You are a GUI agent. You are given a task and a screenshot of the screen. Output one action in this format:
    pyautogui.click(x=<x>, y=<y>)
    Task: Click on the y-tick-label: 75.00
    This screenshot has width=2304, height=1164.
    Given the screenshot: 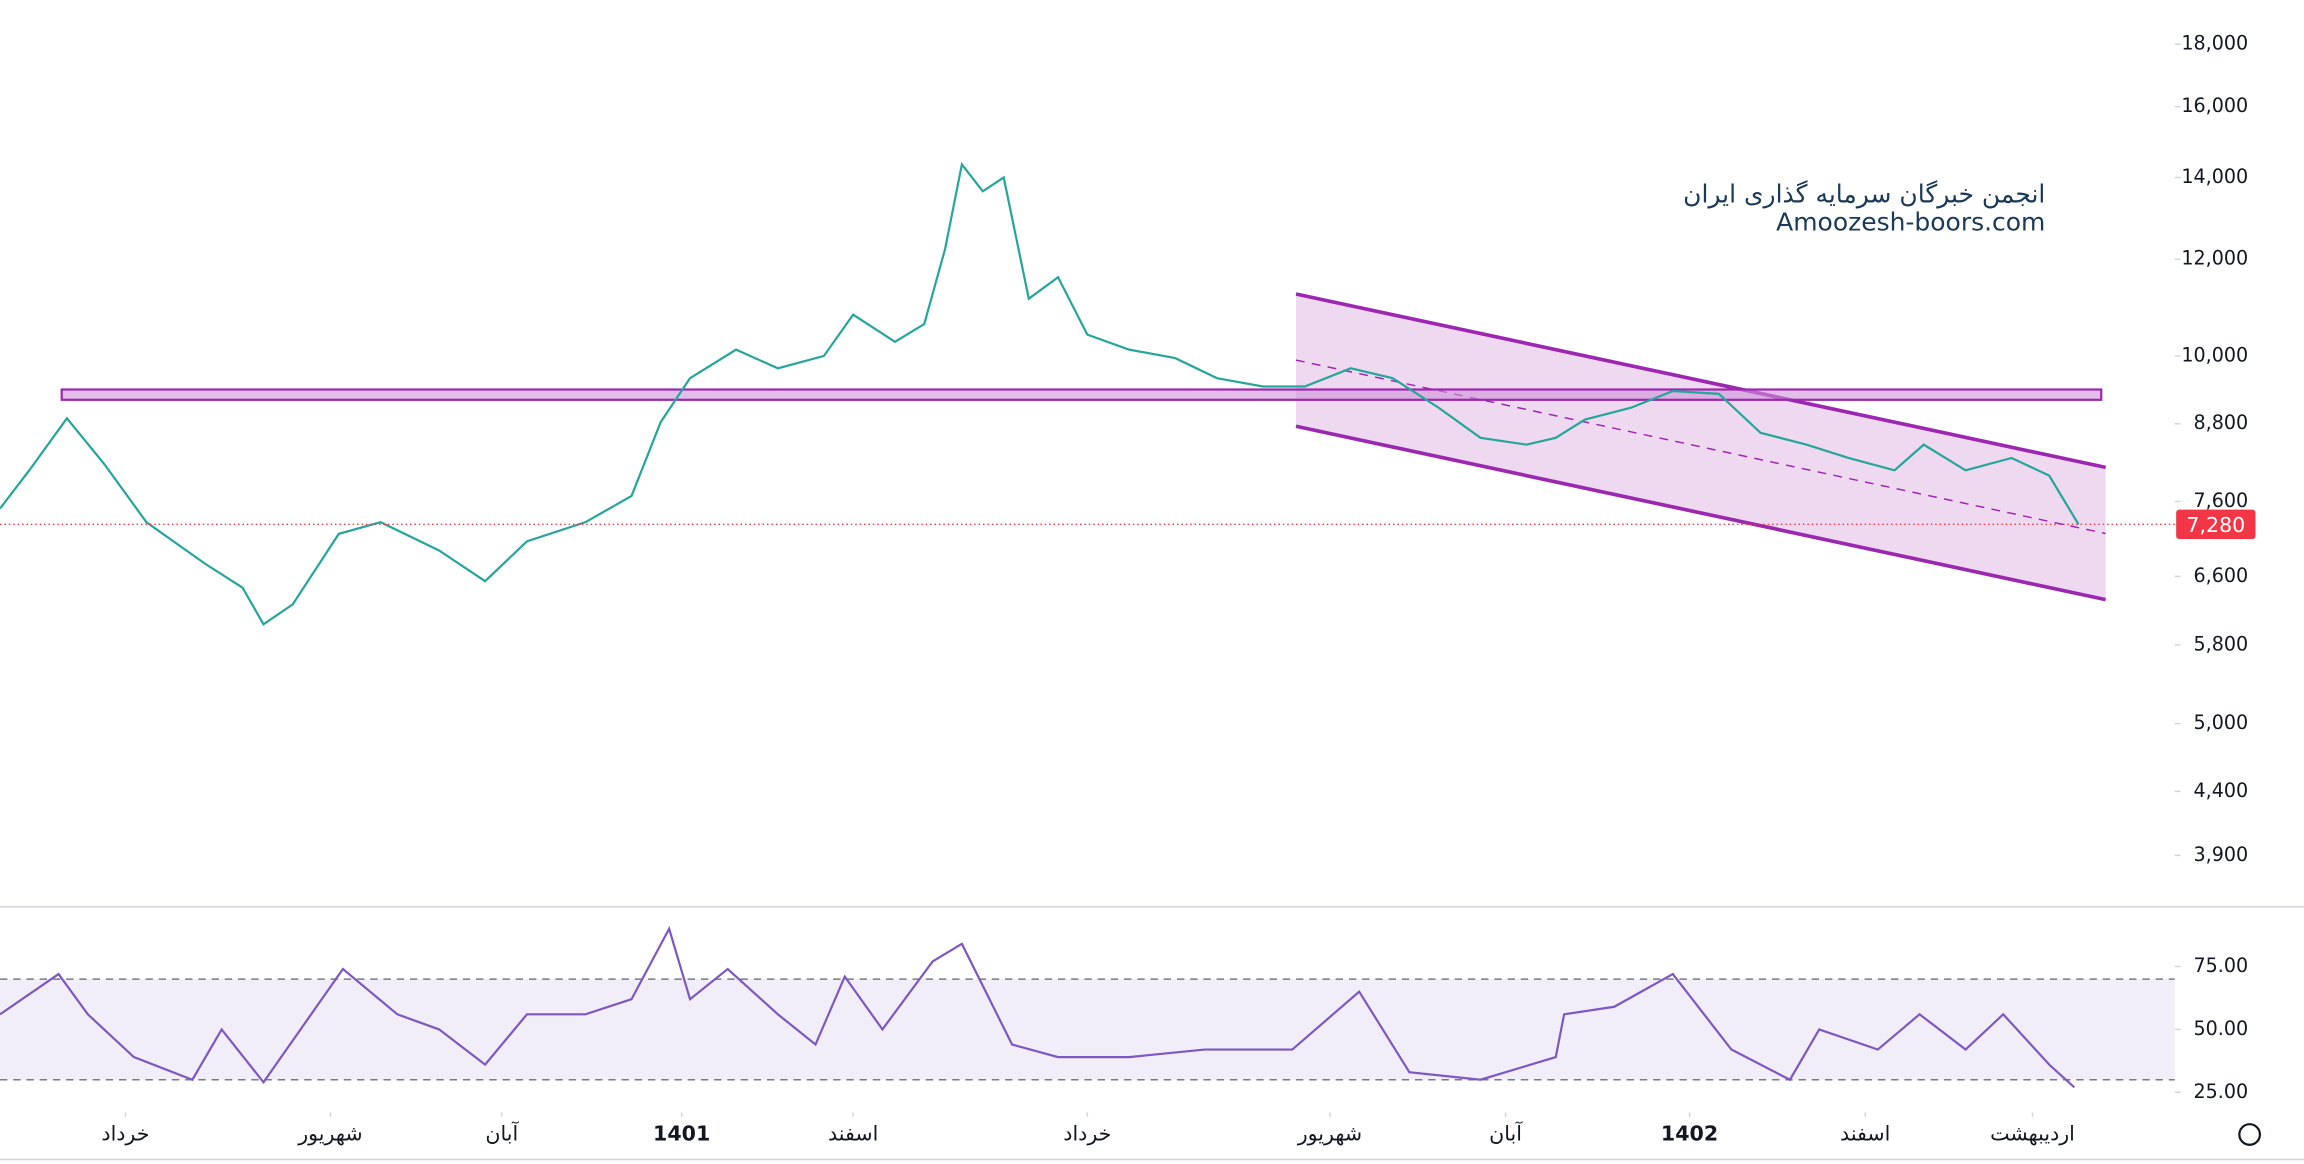 What is the action you would take?
    pyautogui.click(x=2220, y=965)
    